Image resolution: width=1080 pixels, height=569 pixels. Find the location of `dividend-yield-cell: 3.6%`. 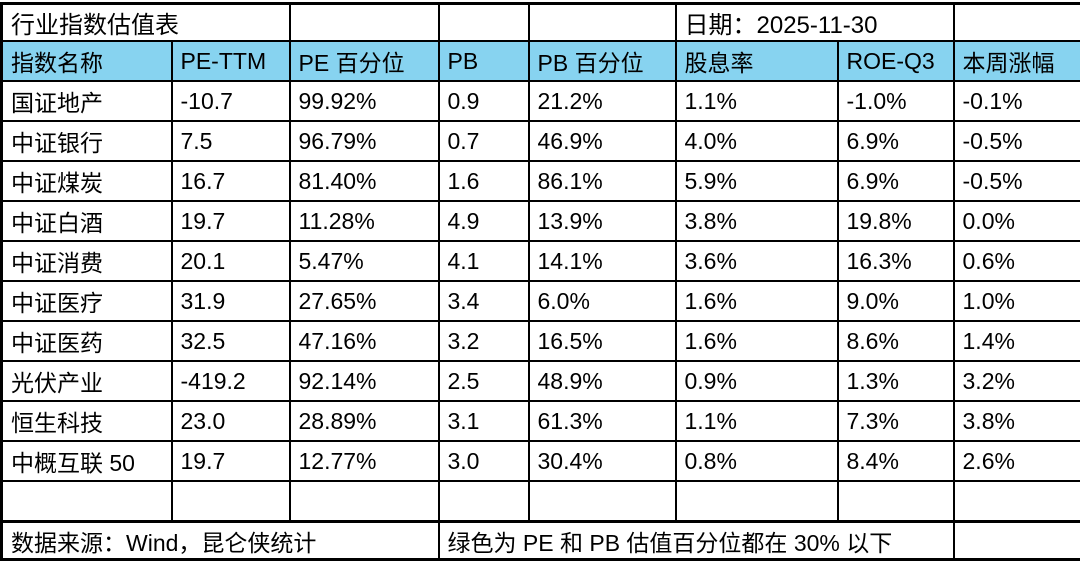

dividend-yield-cell: 3.6% is located at coordinates (756, 261).